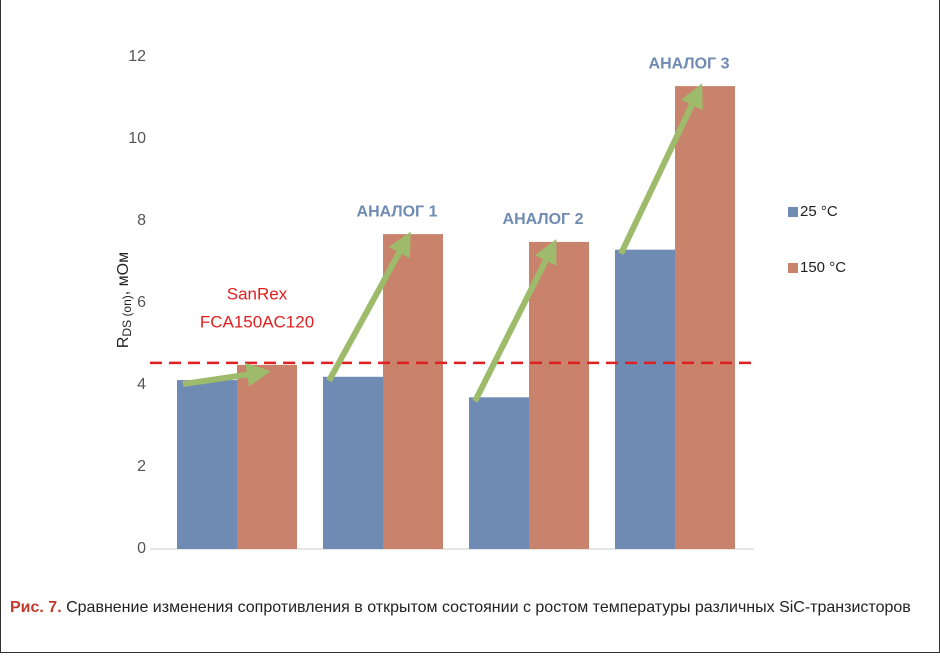 This screenshot has height=662, width=940. I want to click on y-tick-label: 4, so click(141, 384).